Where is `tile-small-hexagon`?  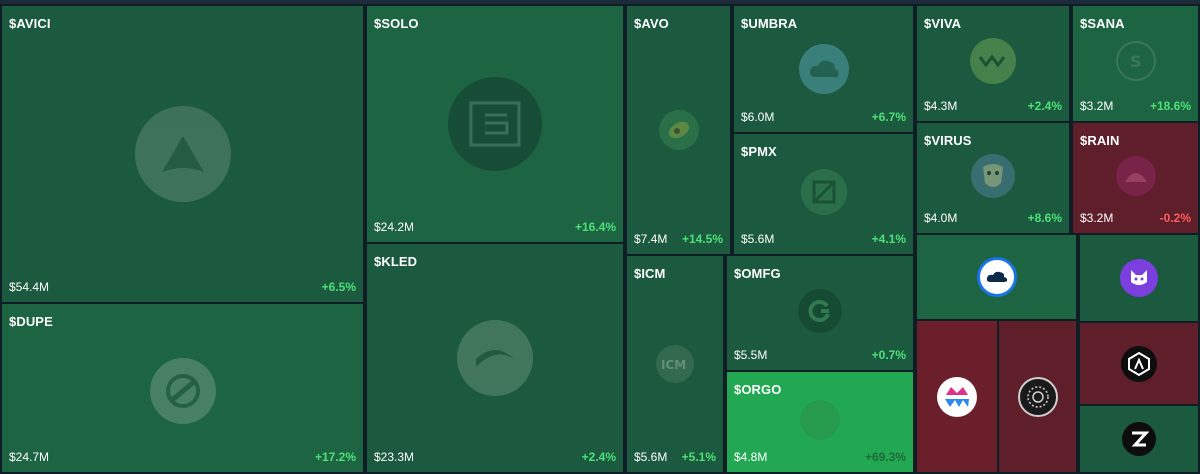
tile-small-hexagon is located at coordinates (1139, 363).